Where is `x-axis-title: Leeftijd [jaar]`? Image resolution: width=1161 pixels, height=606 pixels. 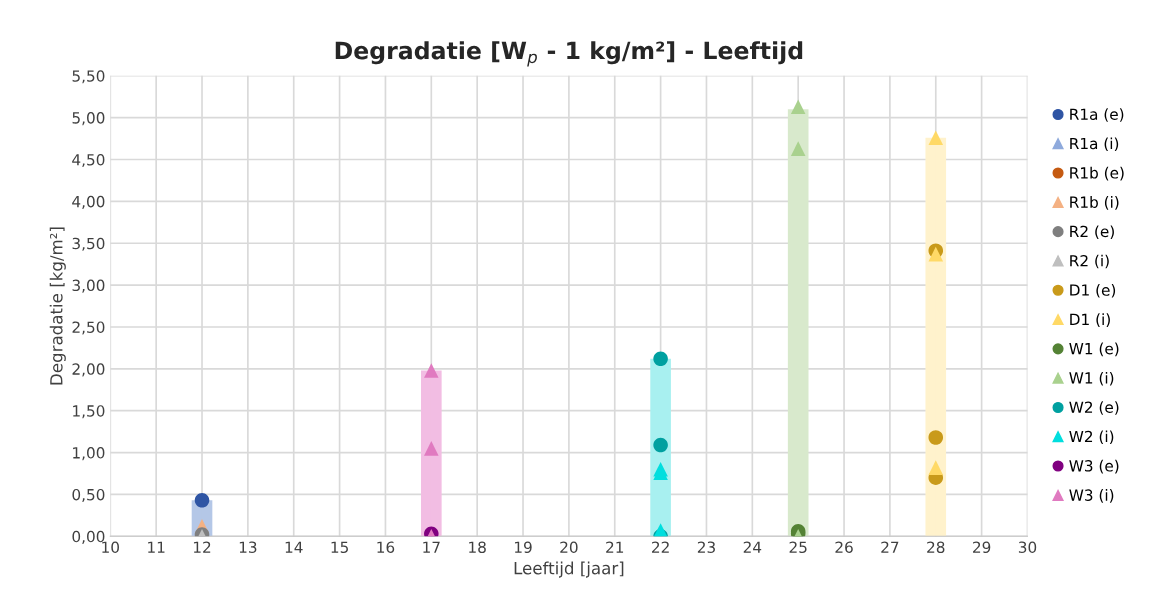
x-axis-title: Leeftijd [jaar] is located at coordinates (569, 569).